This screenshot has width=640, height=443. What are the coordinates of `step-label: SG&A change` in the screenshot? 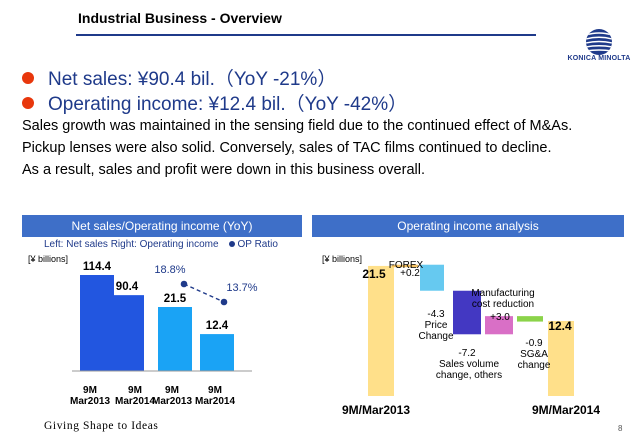 It's located at (534, 360).